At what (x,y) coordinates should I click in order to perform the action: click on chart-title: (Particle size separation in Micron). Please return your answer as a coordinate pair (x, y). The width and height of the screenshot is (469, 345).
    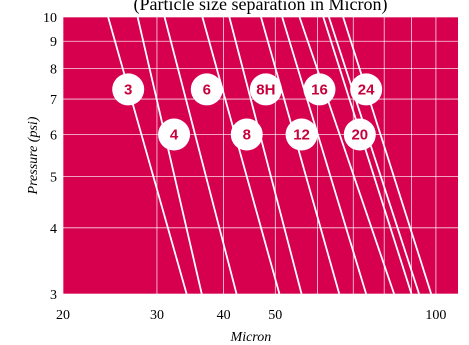
    Looking at the image, I should click on (261, 7).